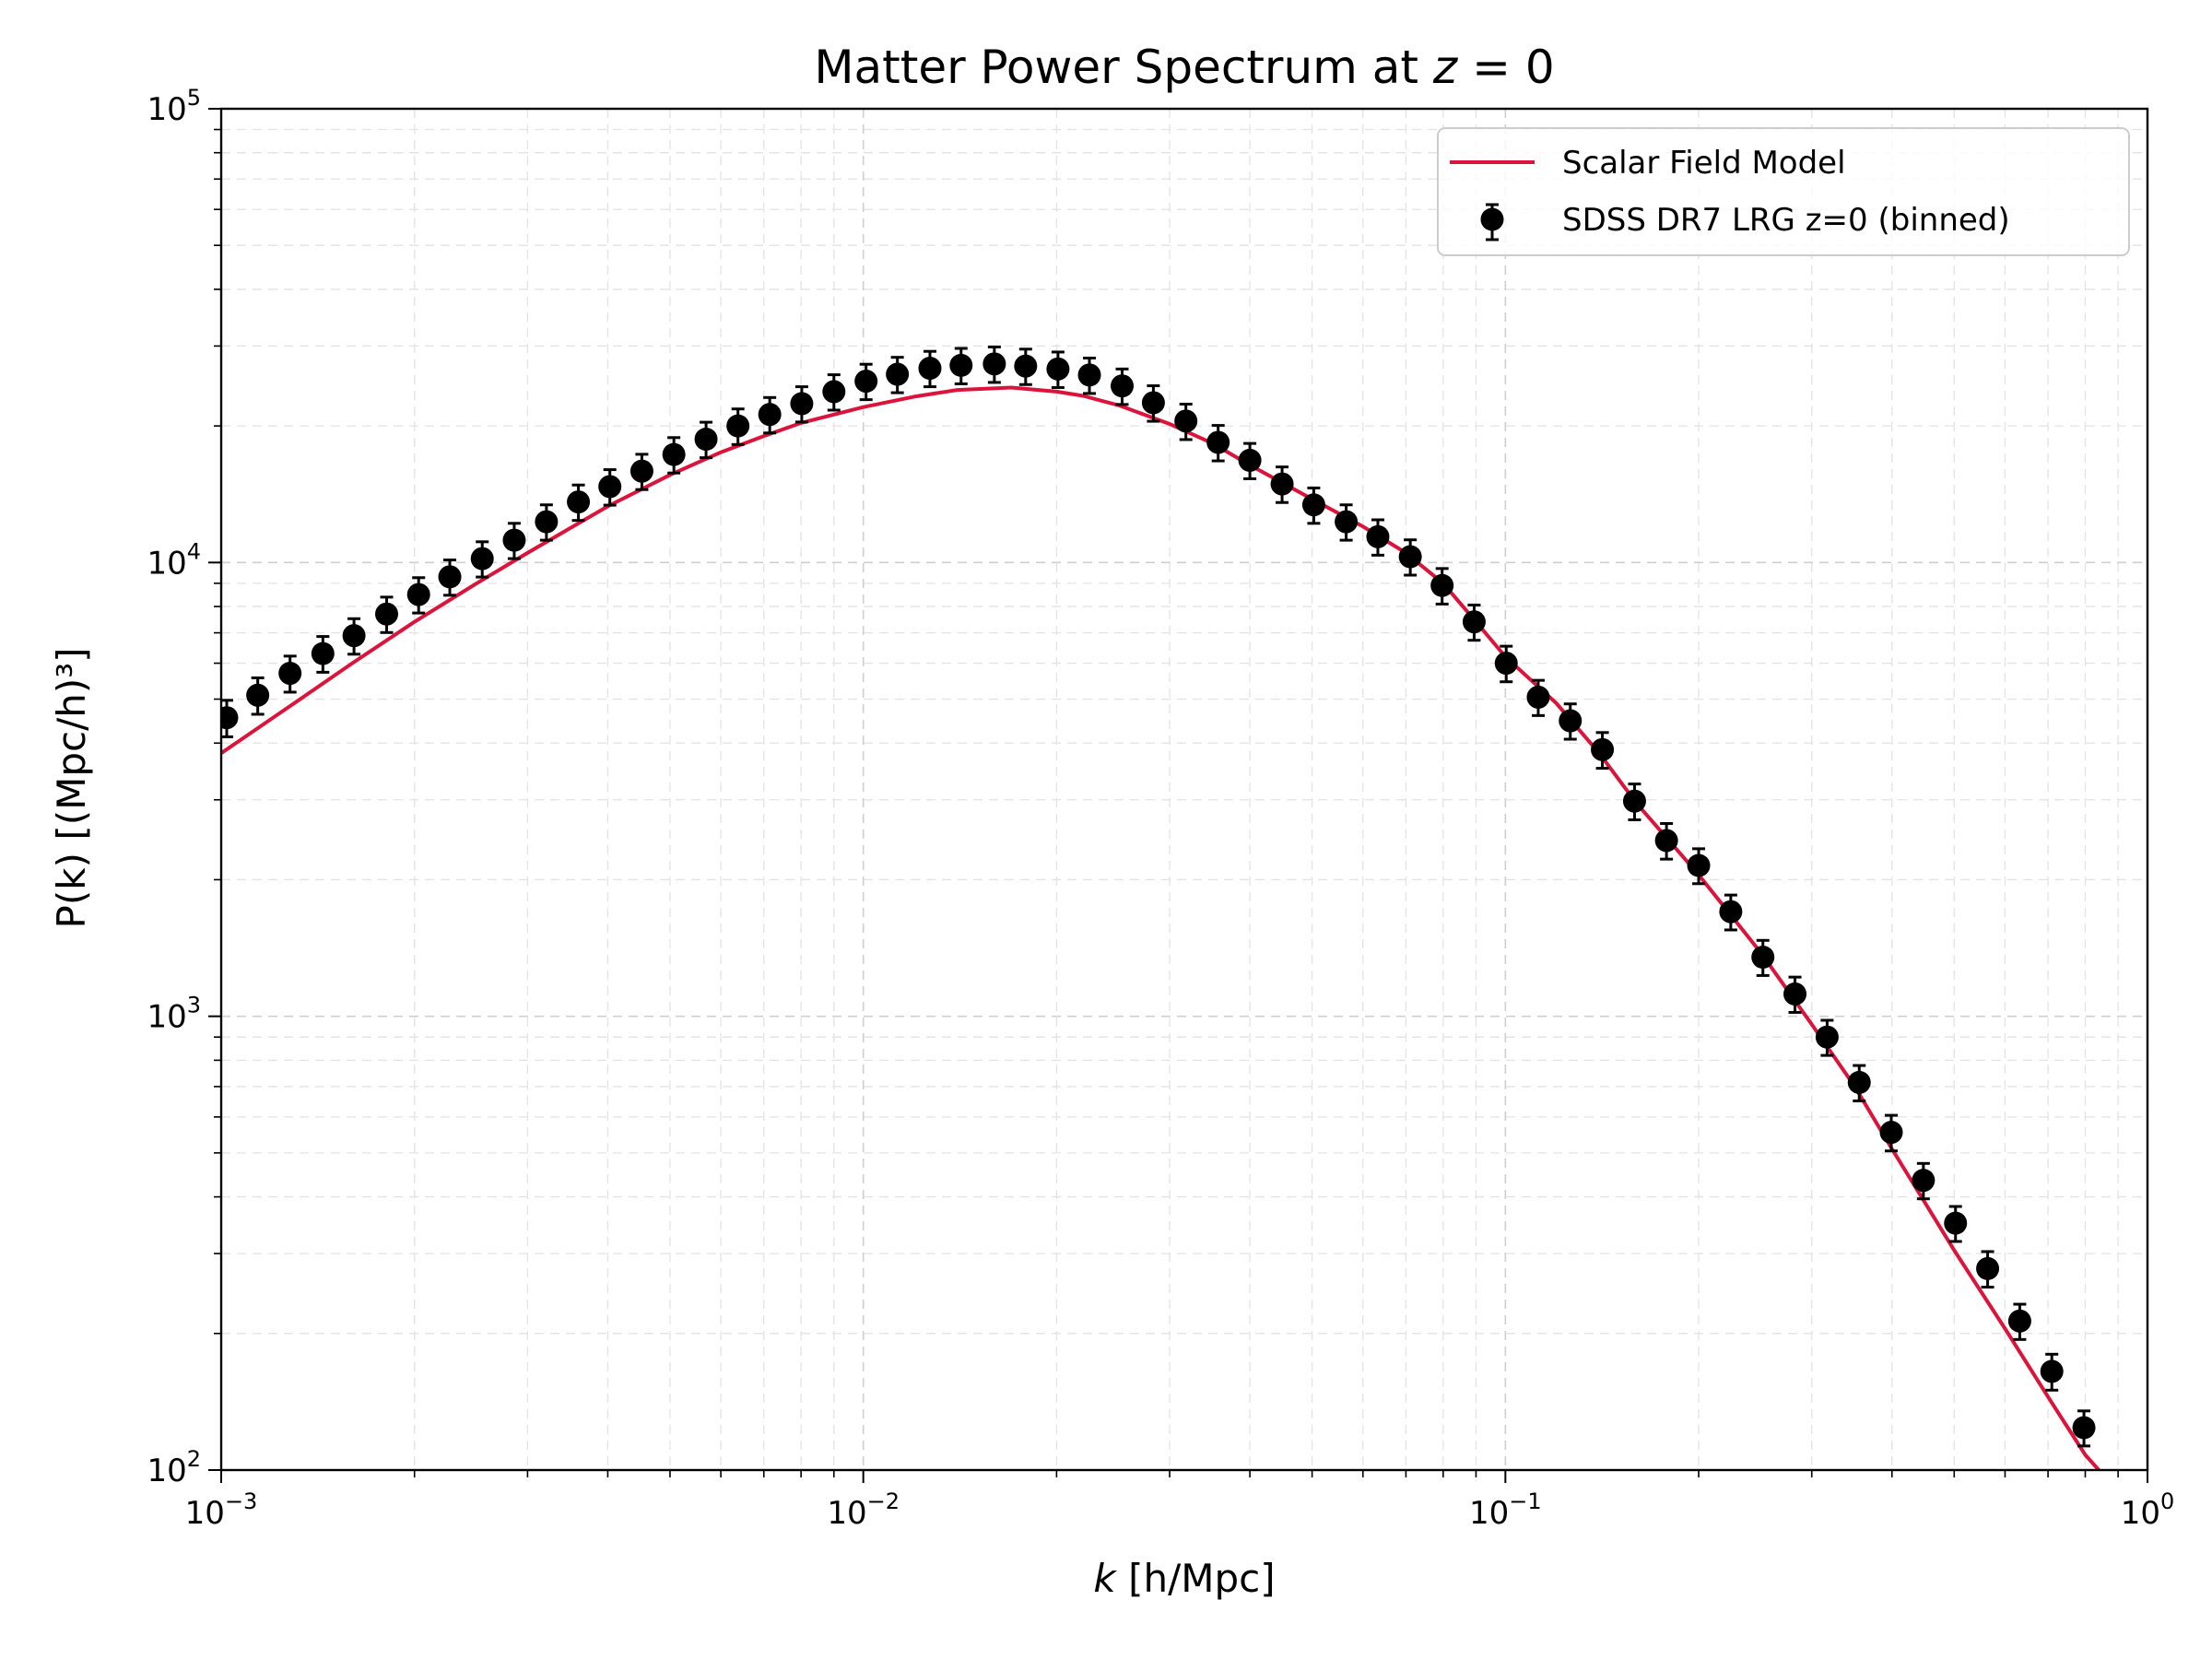  I want to click on legend-marker-swatch, so click(1492, 222).